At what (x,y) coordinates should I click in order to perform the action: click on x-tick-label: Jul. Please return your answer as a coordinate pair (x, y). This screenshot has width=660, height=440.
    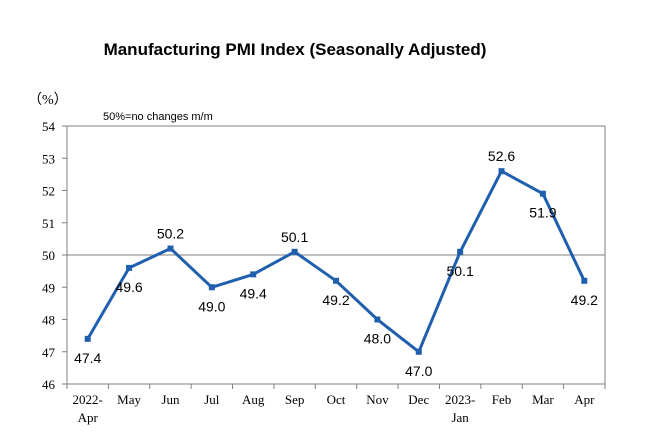
    Looking at the image, I should click on (212, 399).